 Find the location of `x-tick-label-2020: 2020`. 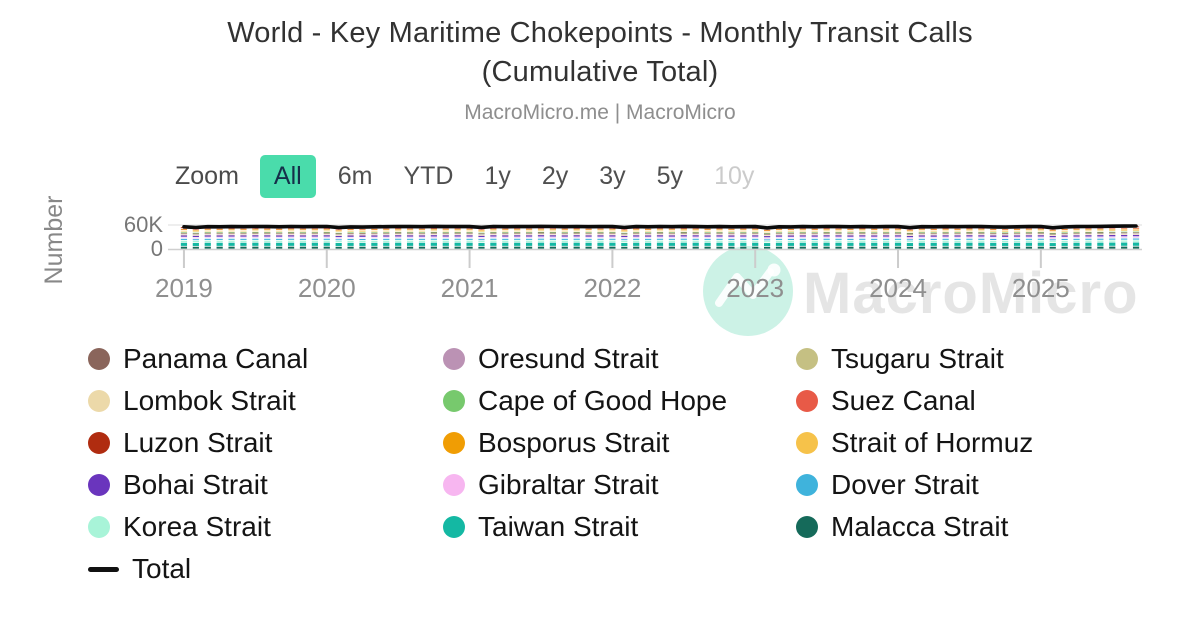

x-tick-label-2020: 2020 is located at coordinates (327, 288).